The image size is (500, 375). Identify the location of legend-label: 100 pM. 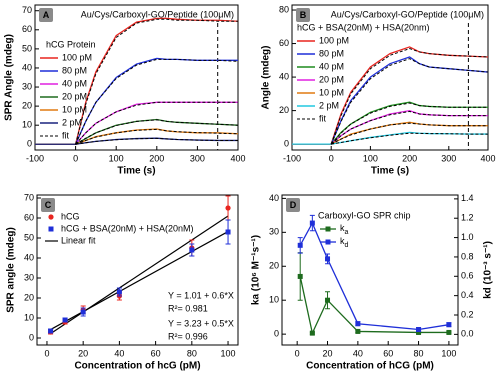
(334, 40).